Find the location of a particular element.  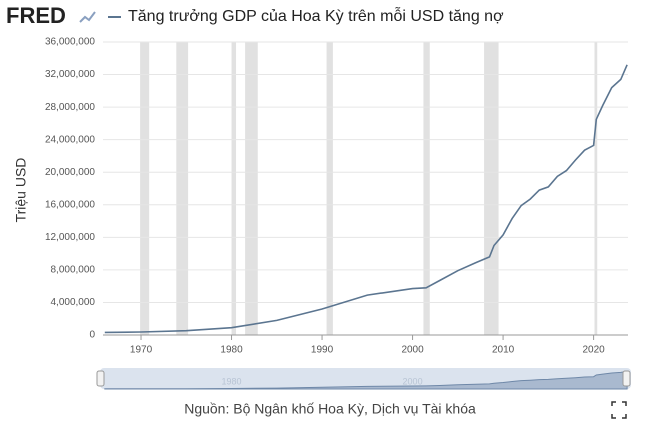

logo: FRED is located at coordinates (36, 15).